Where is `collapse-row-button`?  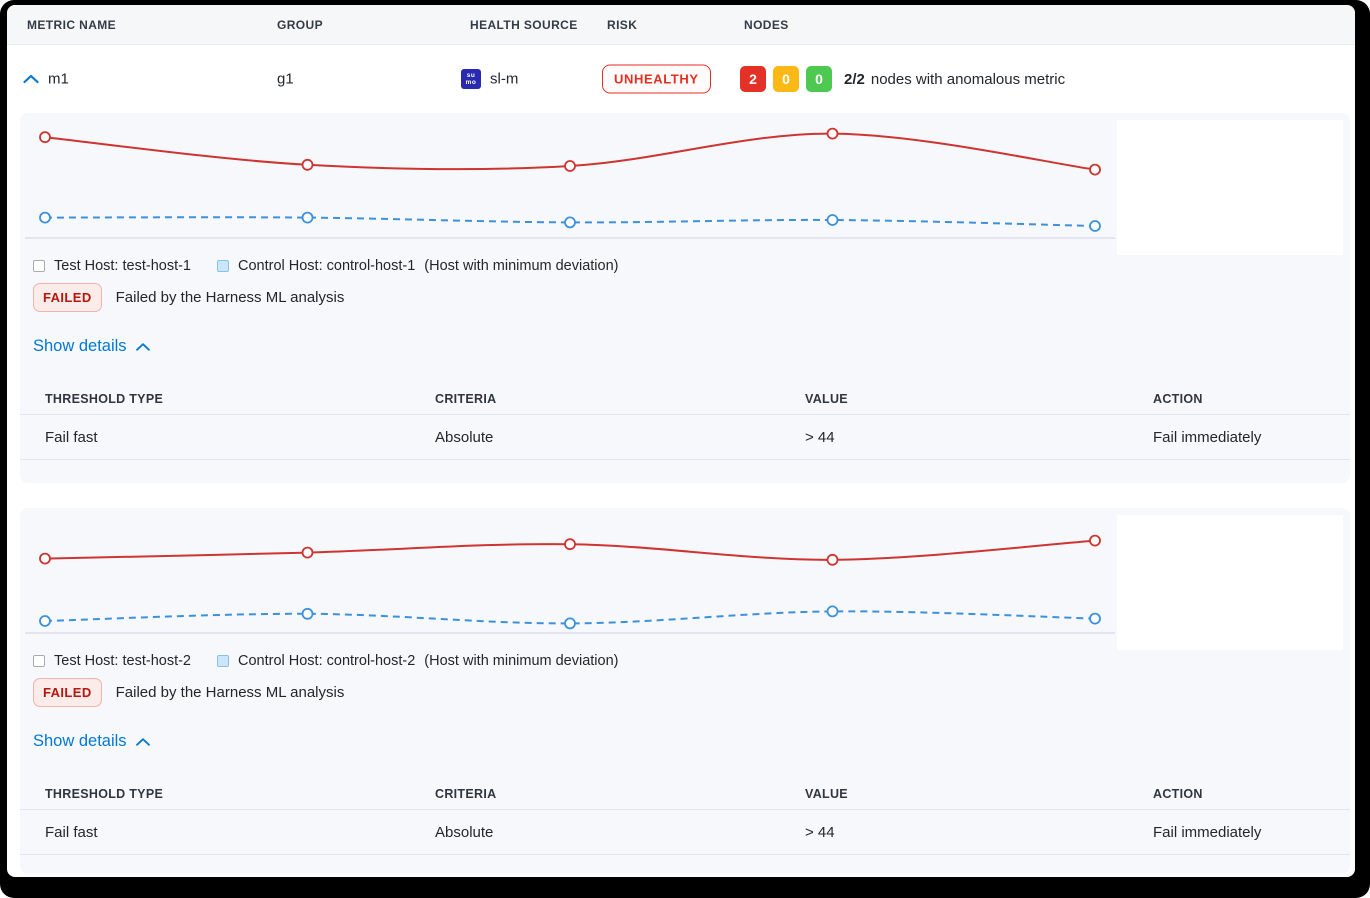
collapse-row-button is located at coordinates (31, 79).